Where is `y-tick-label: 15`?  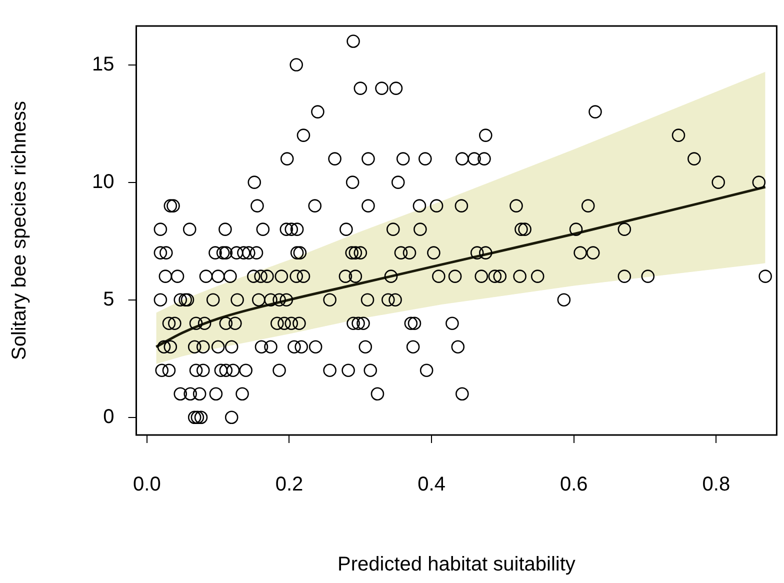 y-tick-label: 15 is located at coordinates (103, 64).